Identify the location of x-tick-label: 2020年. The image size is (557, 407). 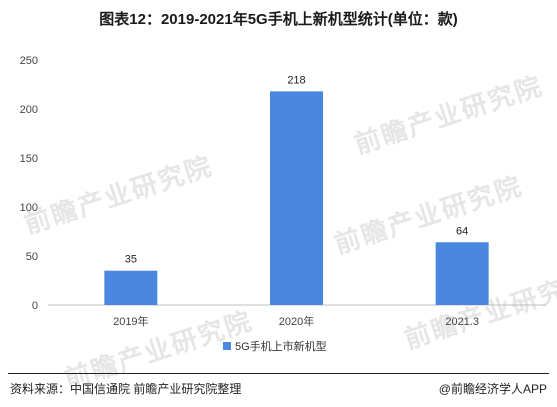
(296, 321).